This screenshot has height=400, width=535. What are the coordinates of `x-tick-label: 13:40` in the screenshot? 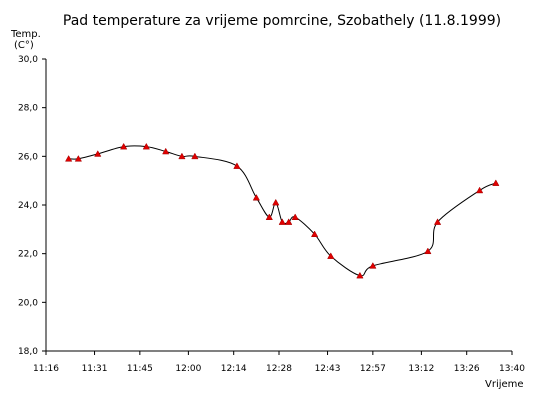 It's located at (512, 369).